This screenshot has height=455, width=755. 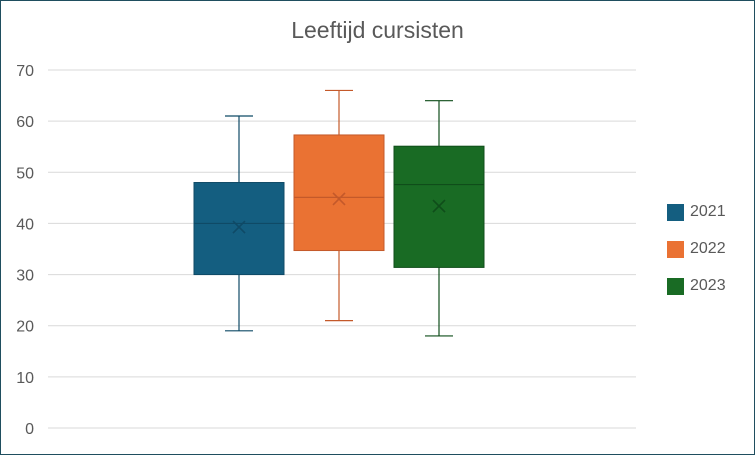 I want to click on legend-label: 2022, so click(x=708, y=248).